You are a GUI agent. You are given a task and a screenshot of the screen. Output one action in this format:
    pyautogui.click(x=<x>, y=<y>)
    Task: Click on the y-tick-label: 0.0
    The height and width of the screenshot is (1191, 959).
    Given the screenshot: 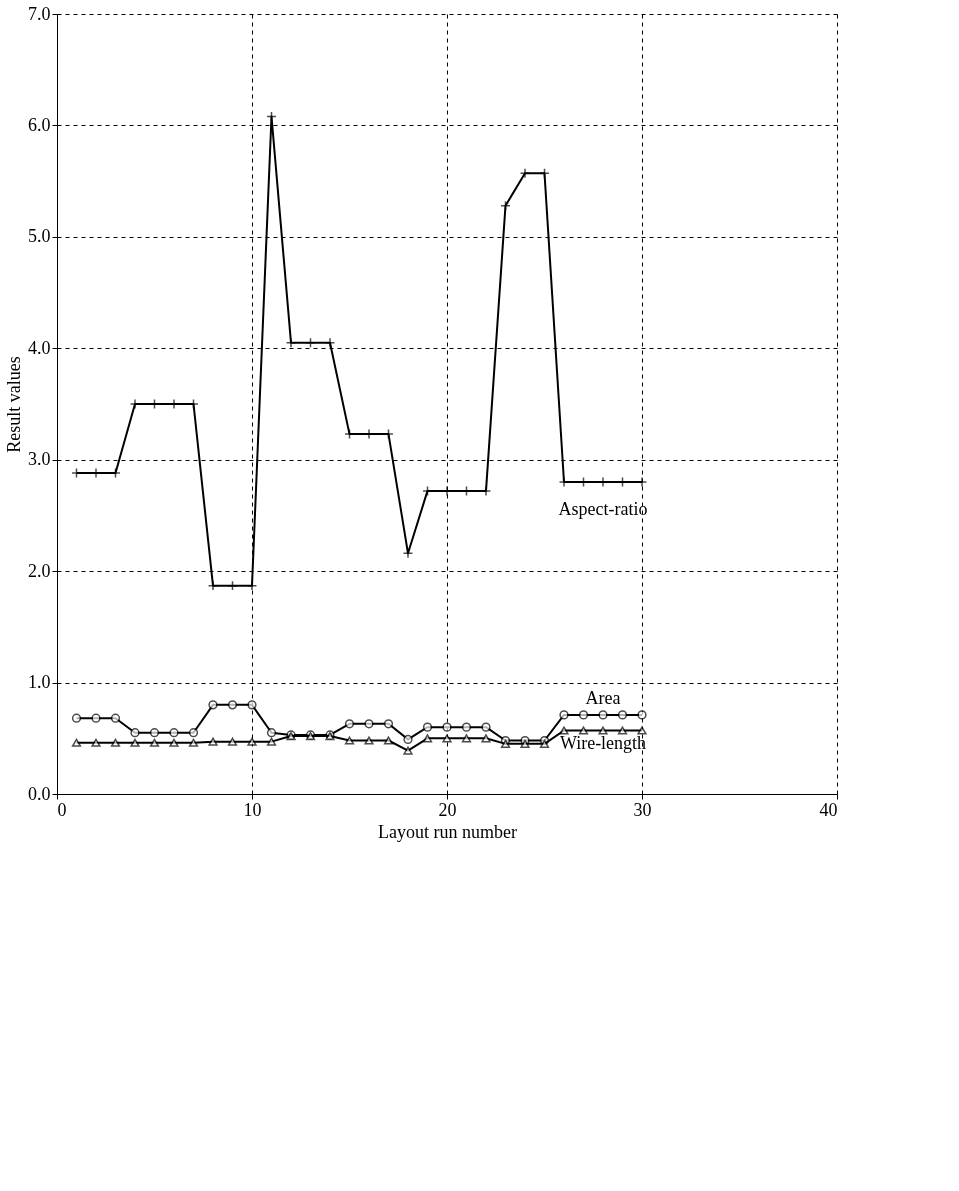 What is the action you would take?
    pyautogui.click(x=39, y=793)
    